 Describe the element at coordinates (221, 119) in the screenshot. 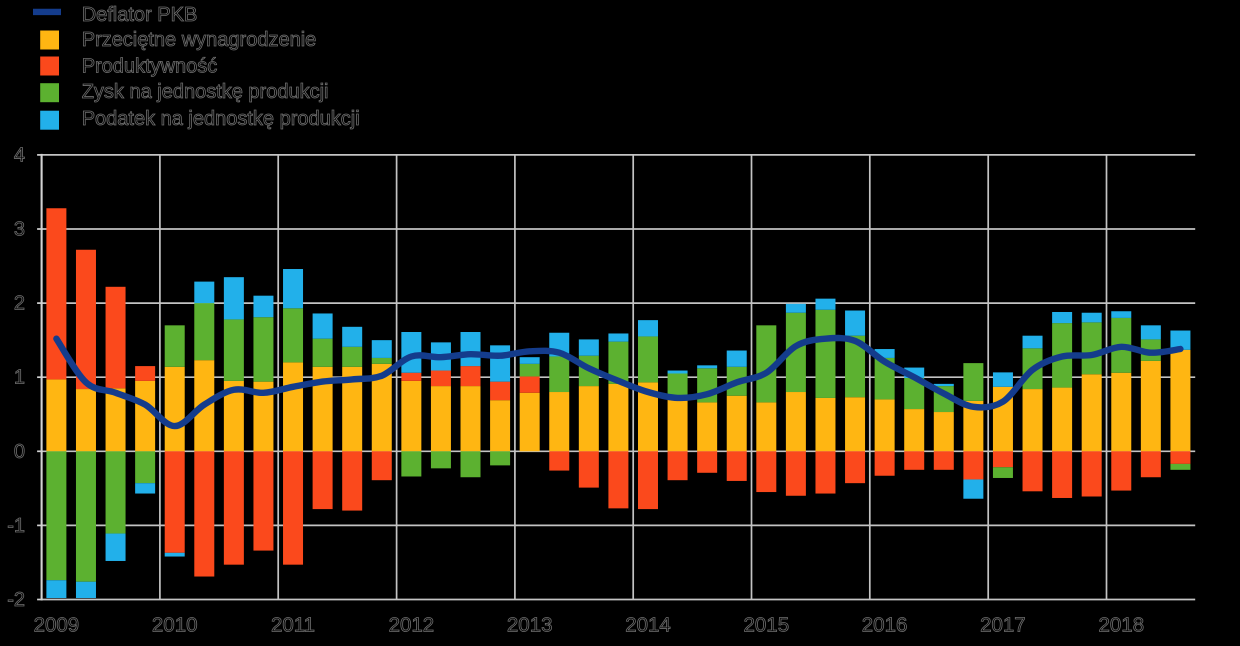

I see `svg-text: Podatek na jednostkę produkcji` at that location.